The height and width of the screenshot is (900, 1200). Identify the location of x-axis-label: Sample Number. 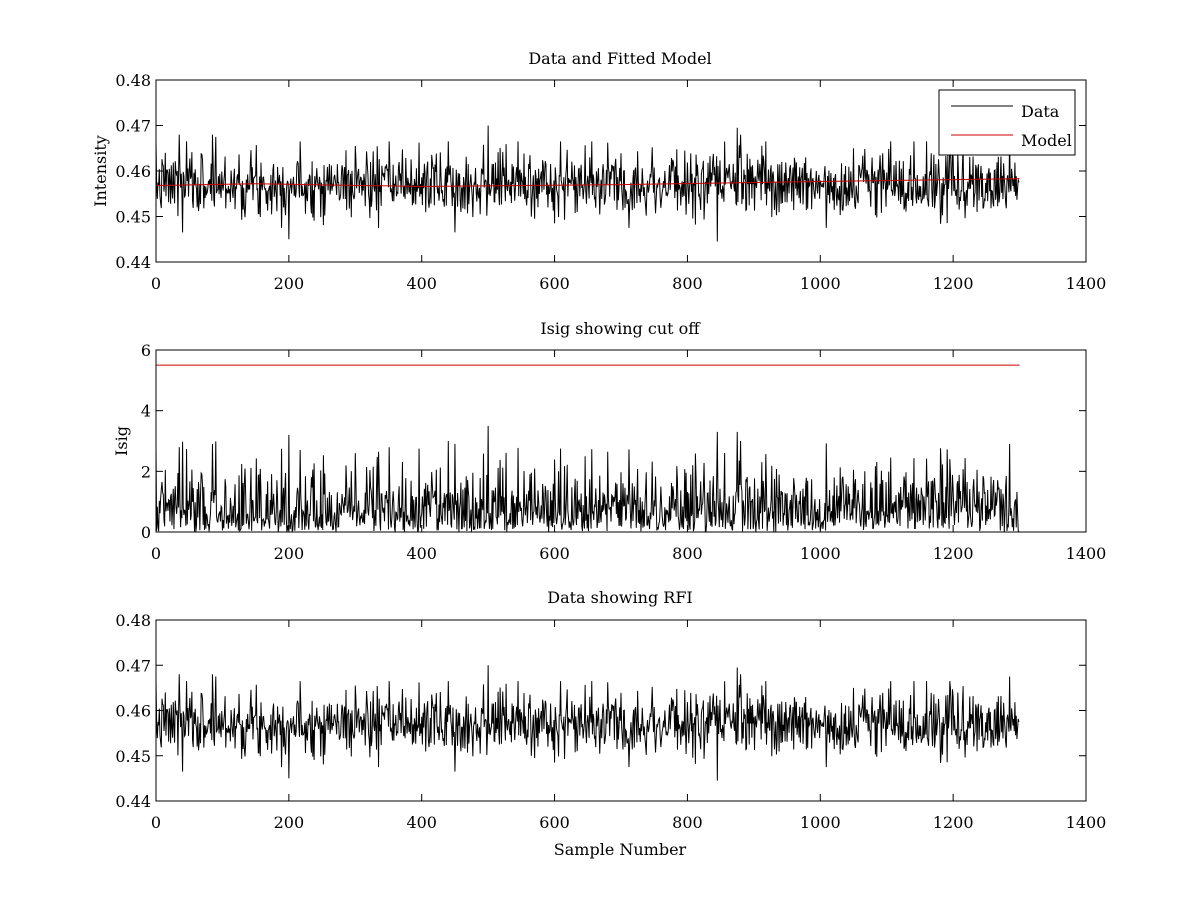
(620, 849).